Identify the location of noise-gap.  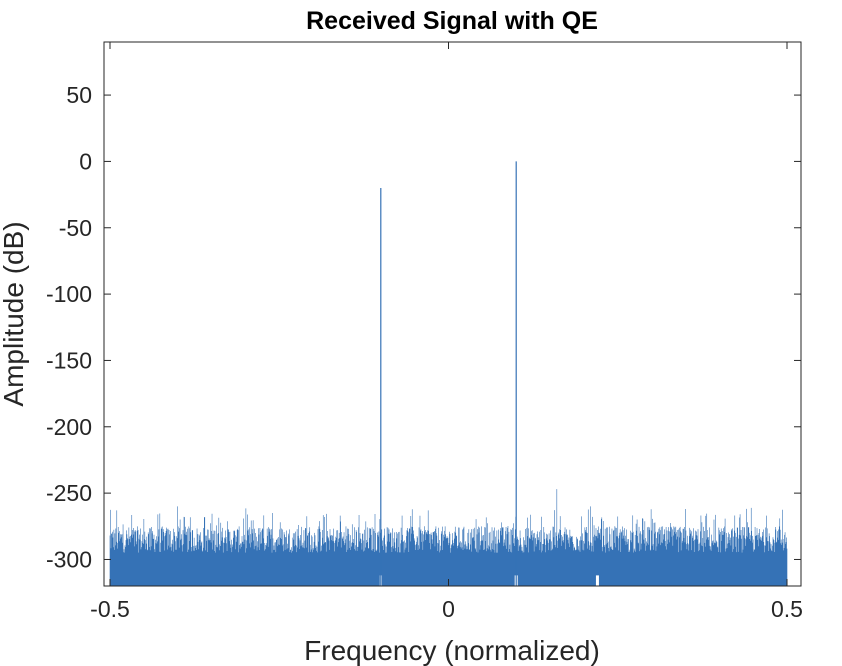
(597, 580).